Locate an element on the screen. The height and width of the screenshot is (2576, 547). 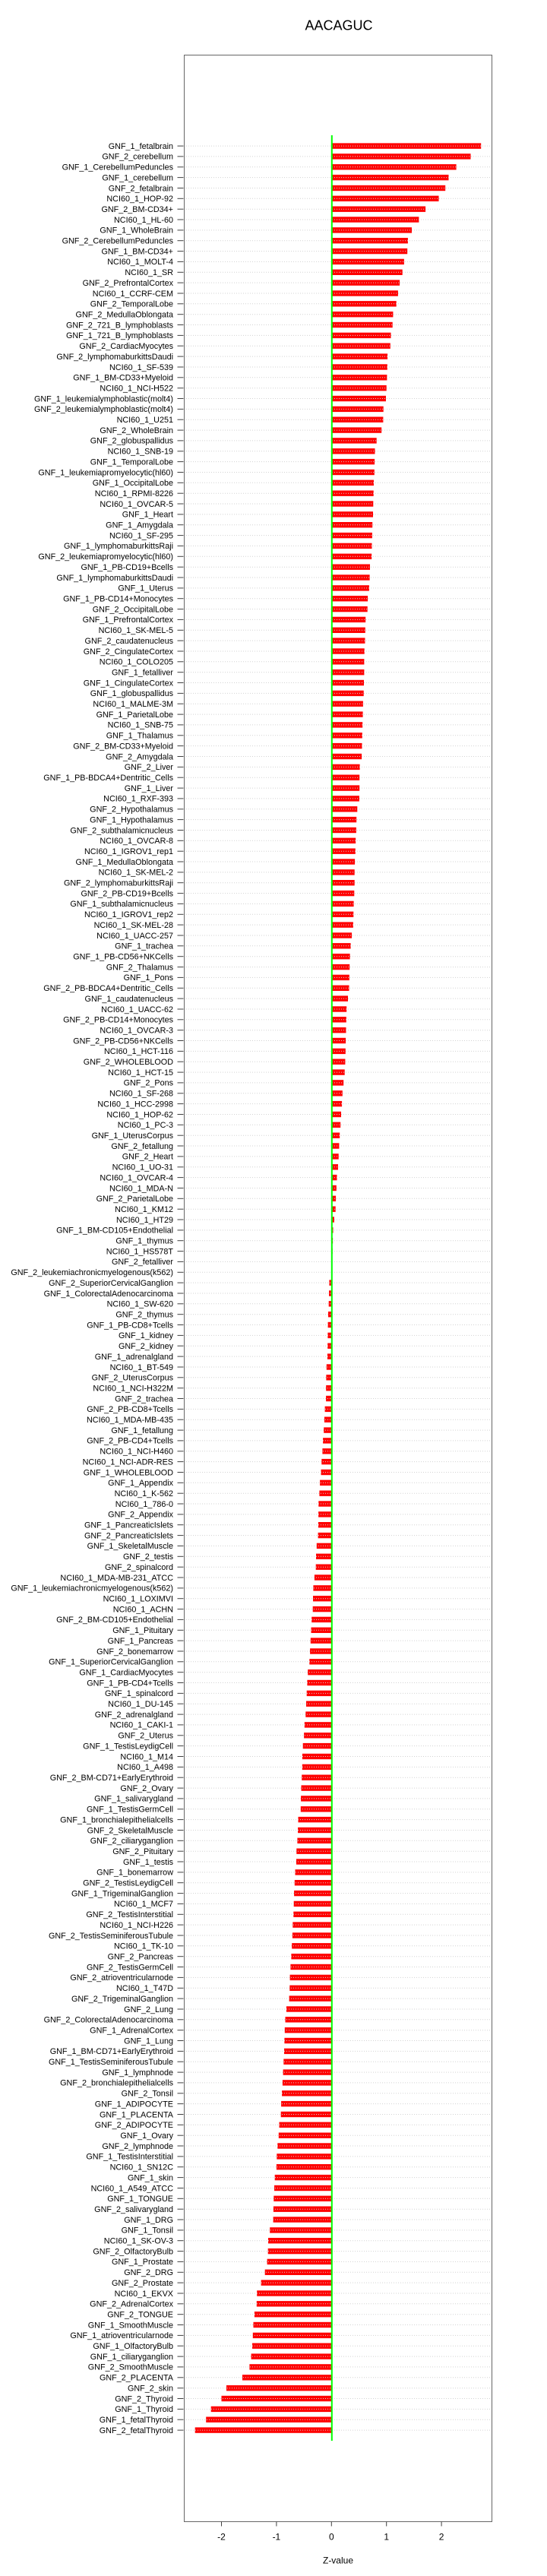
svg-text: GNF_2_WHOLEBLOOD is located at coordinates (128, 1062).